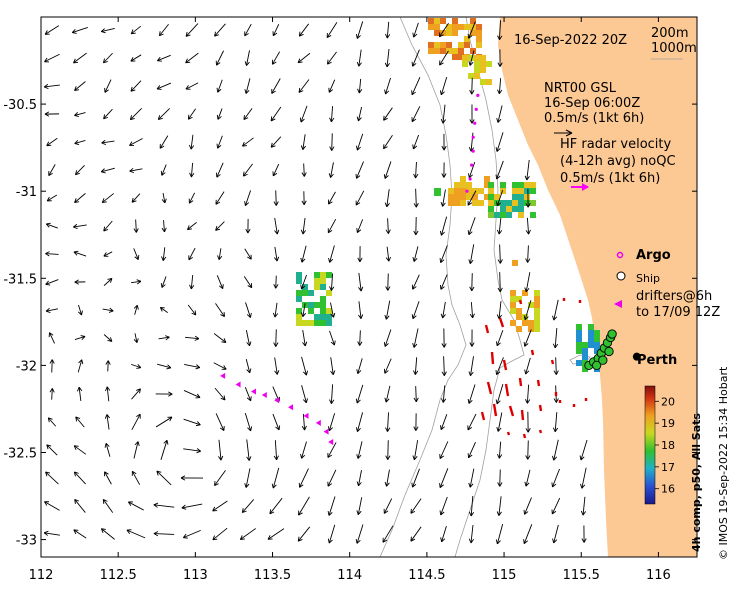 The image size is (740, 592). I want to click on drifter-marker, so click(618, 304).